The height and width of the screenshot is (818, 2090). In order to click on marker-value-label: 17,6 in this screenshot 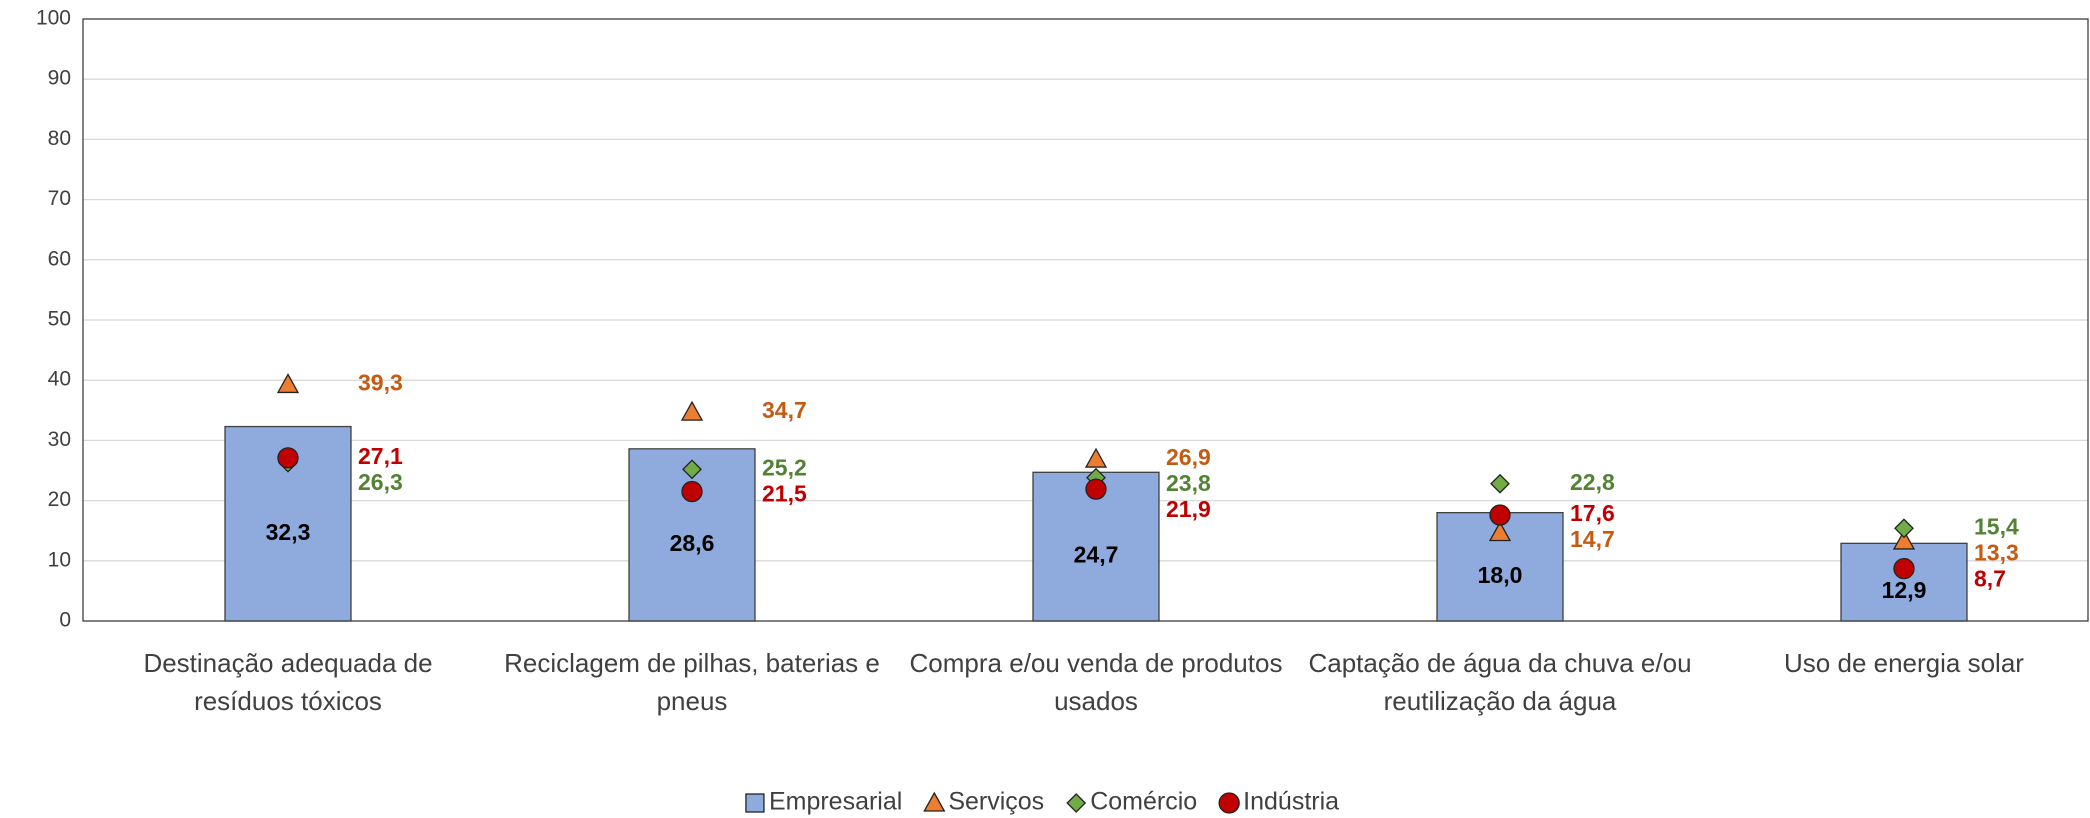, I will do `click(1592, 513)`.